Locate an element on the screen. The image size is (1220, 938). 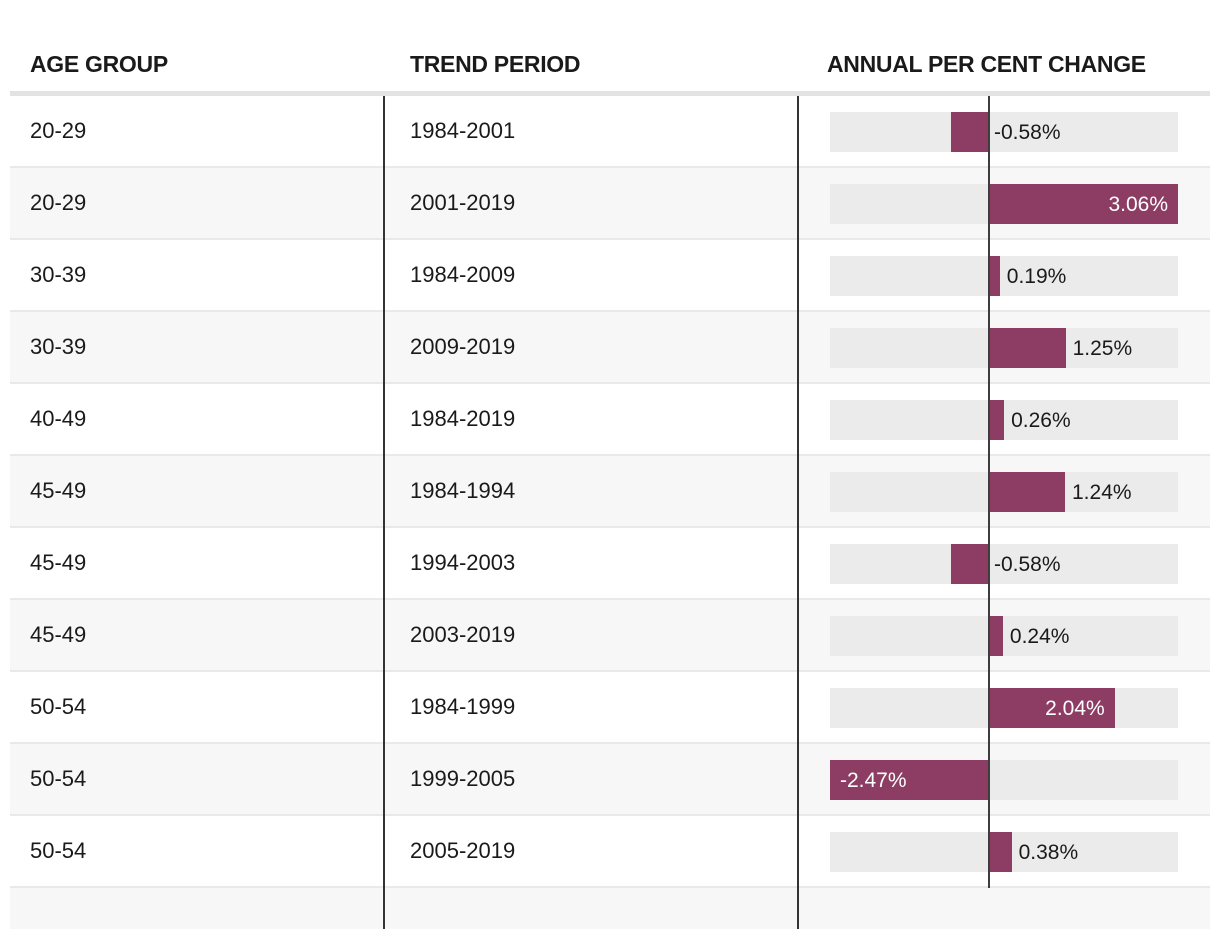
trend-period-cell: 1984-1999 is located at coordinates (463, 706).